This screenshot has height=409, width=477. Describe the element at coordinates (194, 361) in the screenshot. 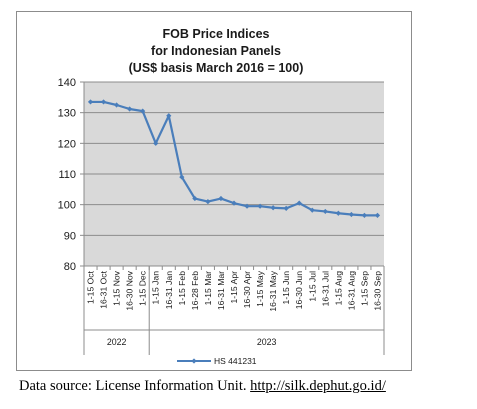

I see `legend-marker-swatch` at that location.